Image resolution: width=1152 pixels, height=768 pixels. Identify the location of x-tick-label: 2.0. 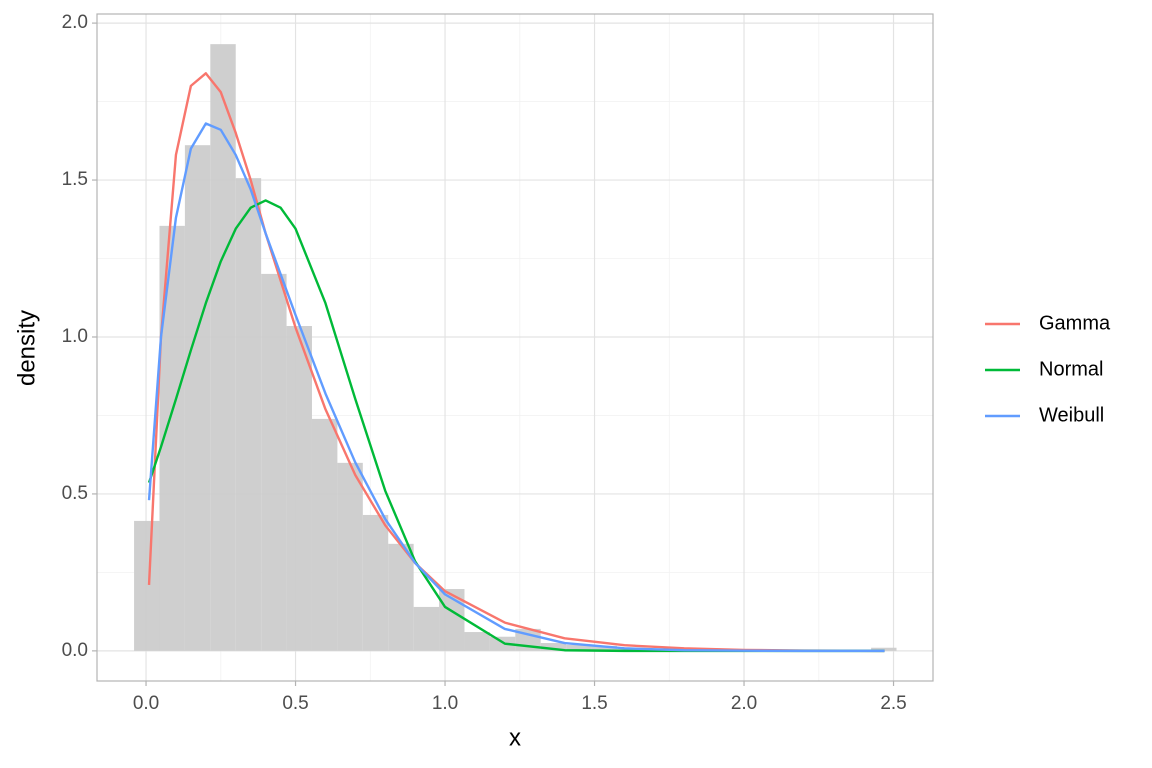
(744, 703).